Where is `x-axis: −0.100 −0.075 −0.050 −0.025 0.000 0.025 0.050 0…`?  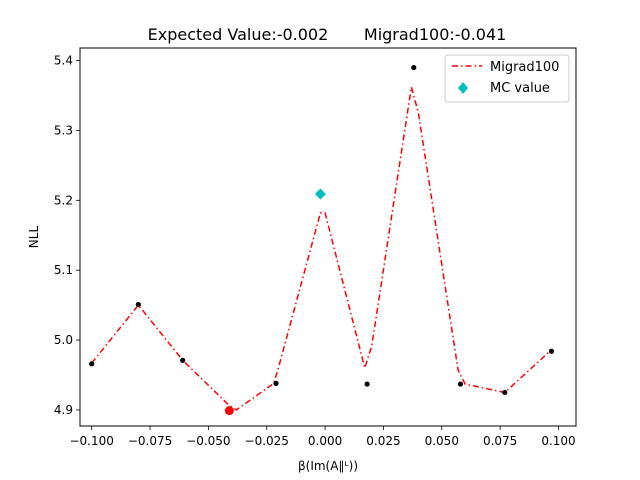 x-axis: −0.100 −0.075 −0.050 −0.025 0.000 0.025 0.050 0… is located at coordinates (322, 437).